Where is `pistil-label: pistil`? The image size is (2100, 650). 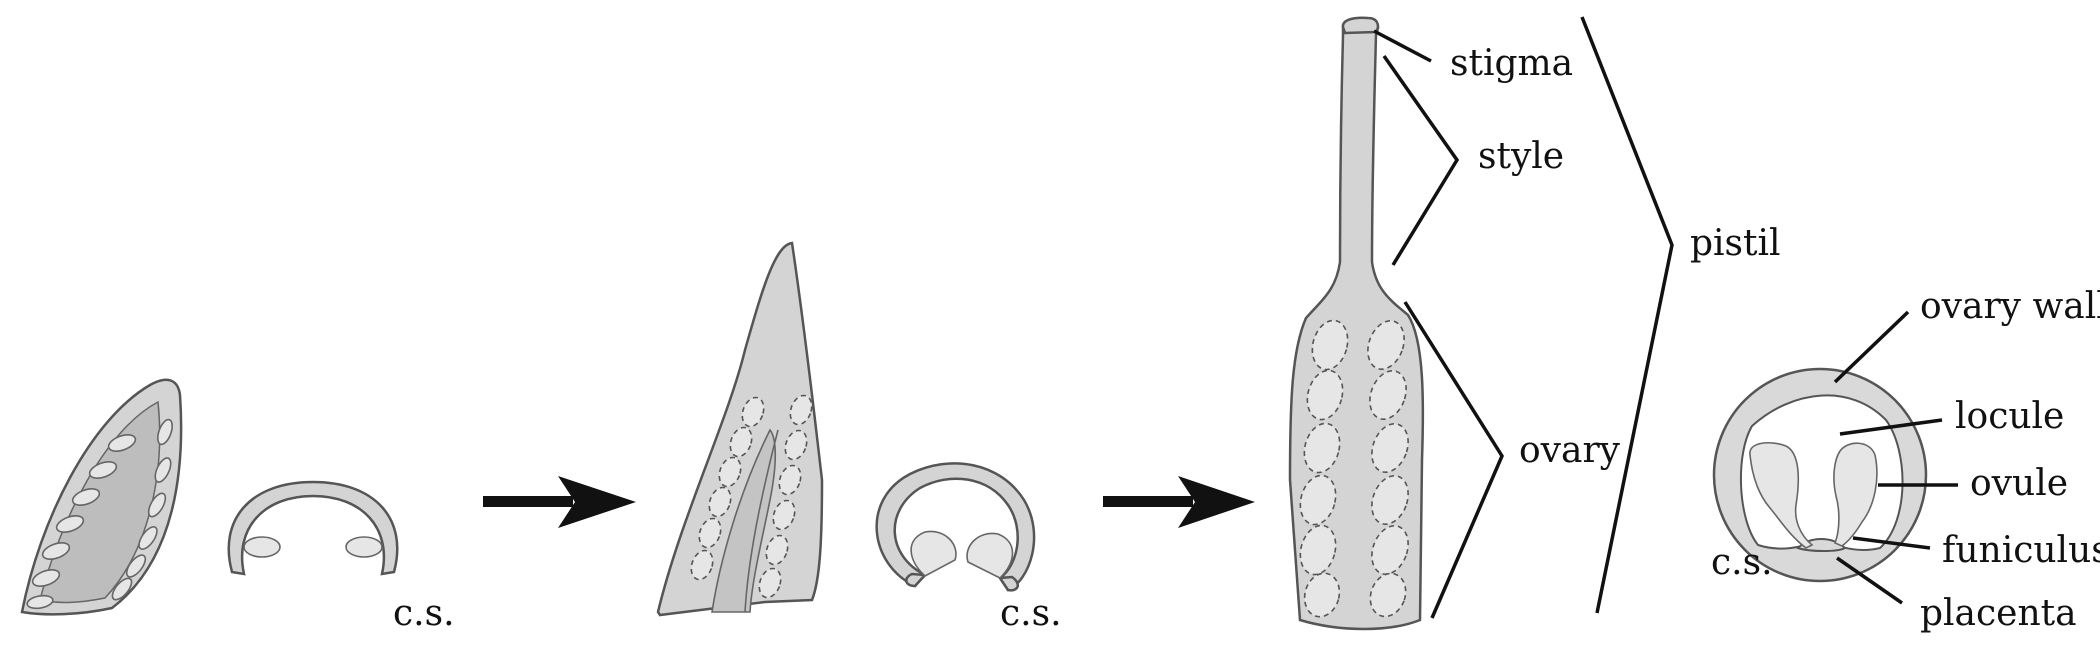 pistil-label: pistil is located at coordinates (1735, 243).